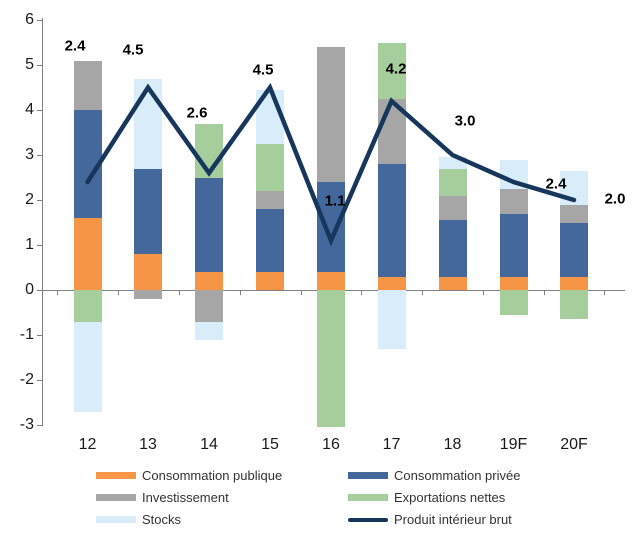 This screenshot has height=539, width=640. What do you see at coordinates (513, 444) in the screenshot?
I see `x-axis-category-label: 19F` at bounding box center [513, 444].